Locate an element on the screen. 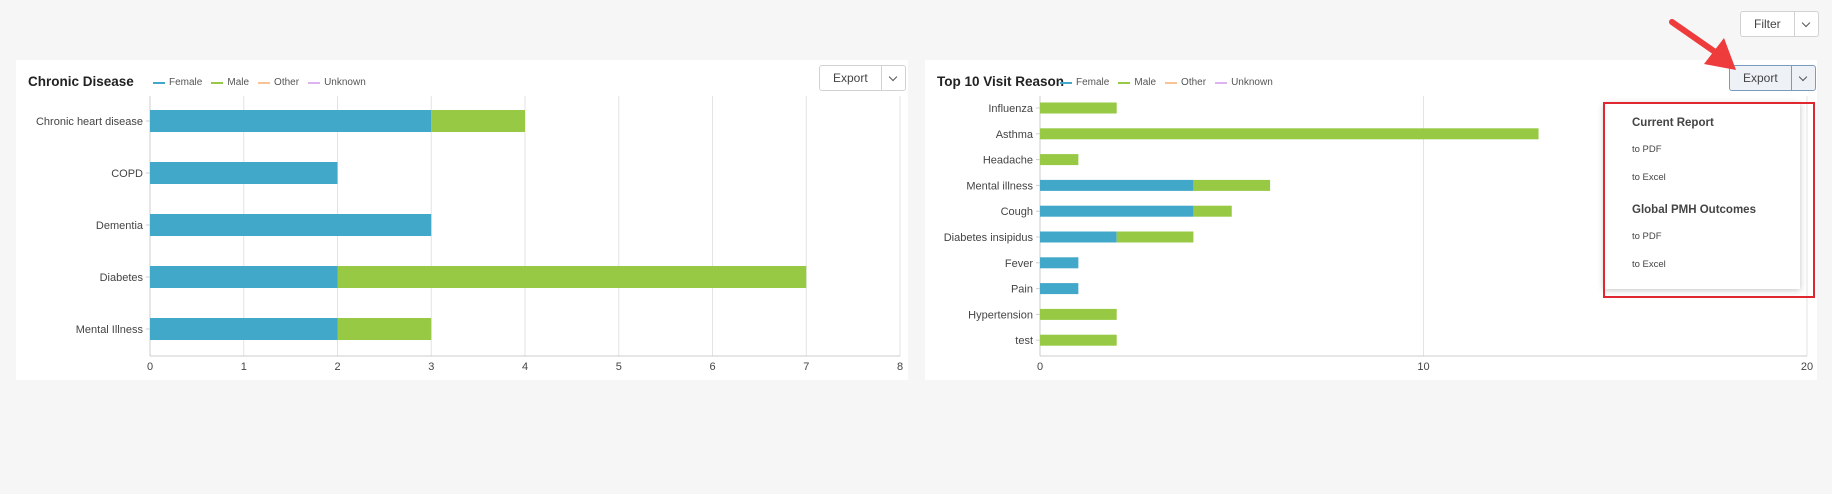 This screenshot has width=1832, height=494. y-category-label: Influenza is located at coordinates (1011, 109).